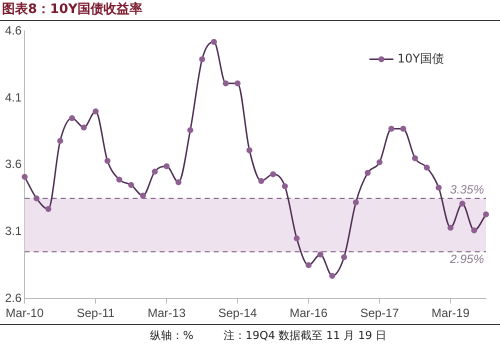 The image size is (500, 348). I want to click on chart-title: 图表8：10Y国债收益率, so click(250, 10).